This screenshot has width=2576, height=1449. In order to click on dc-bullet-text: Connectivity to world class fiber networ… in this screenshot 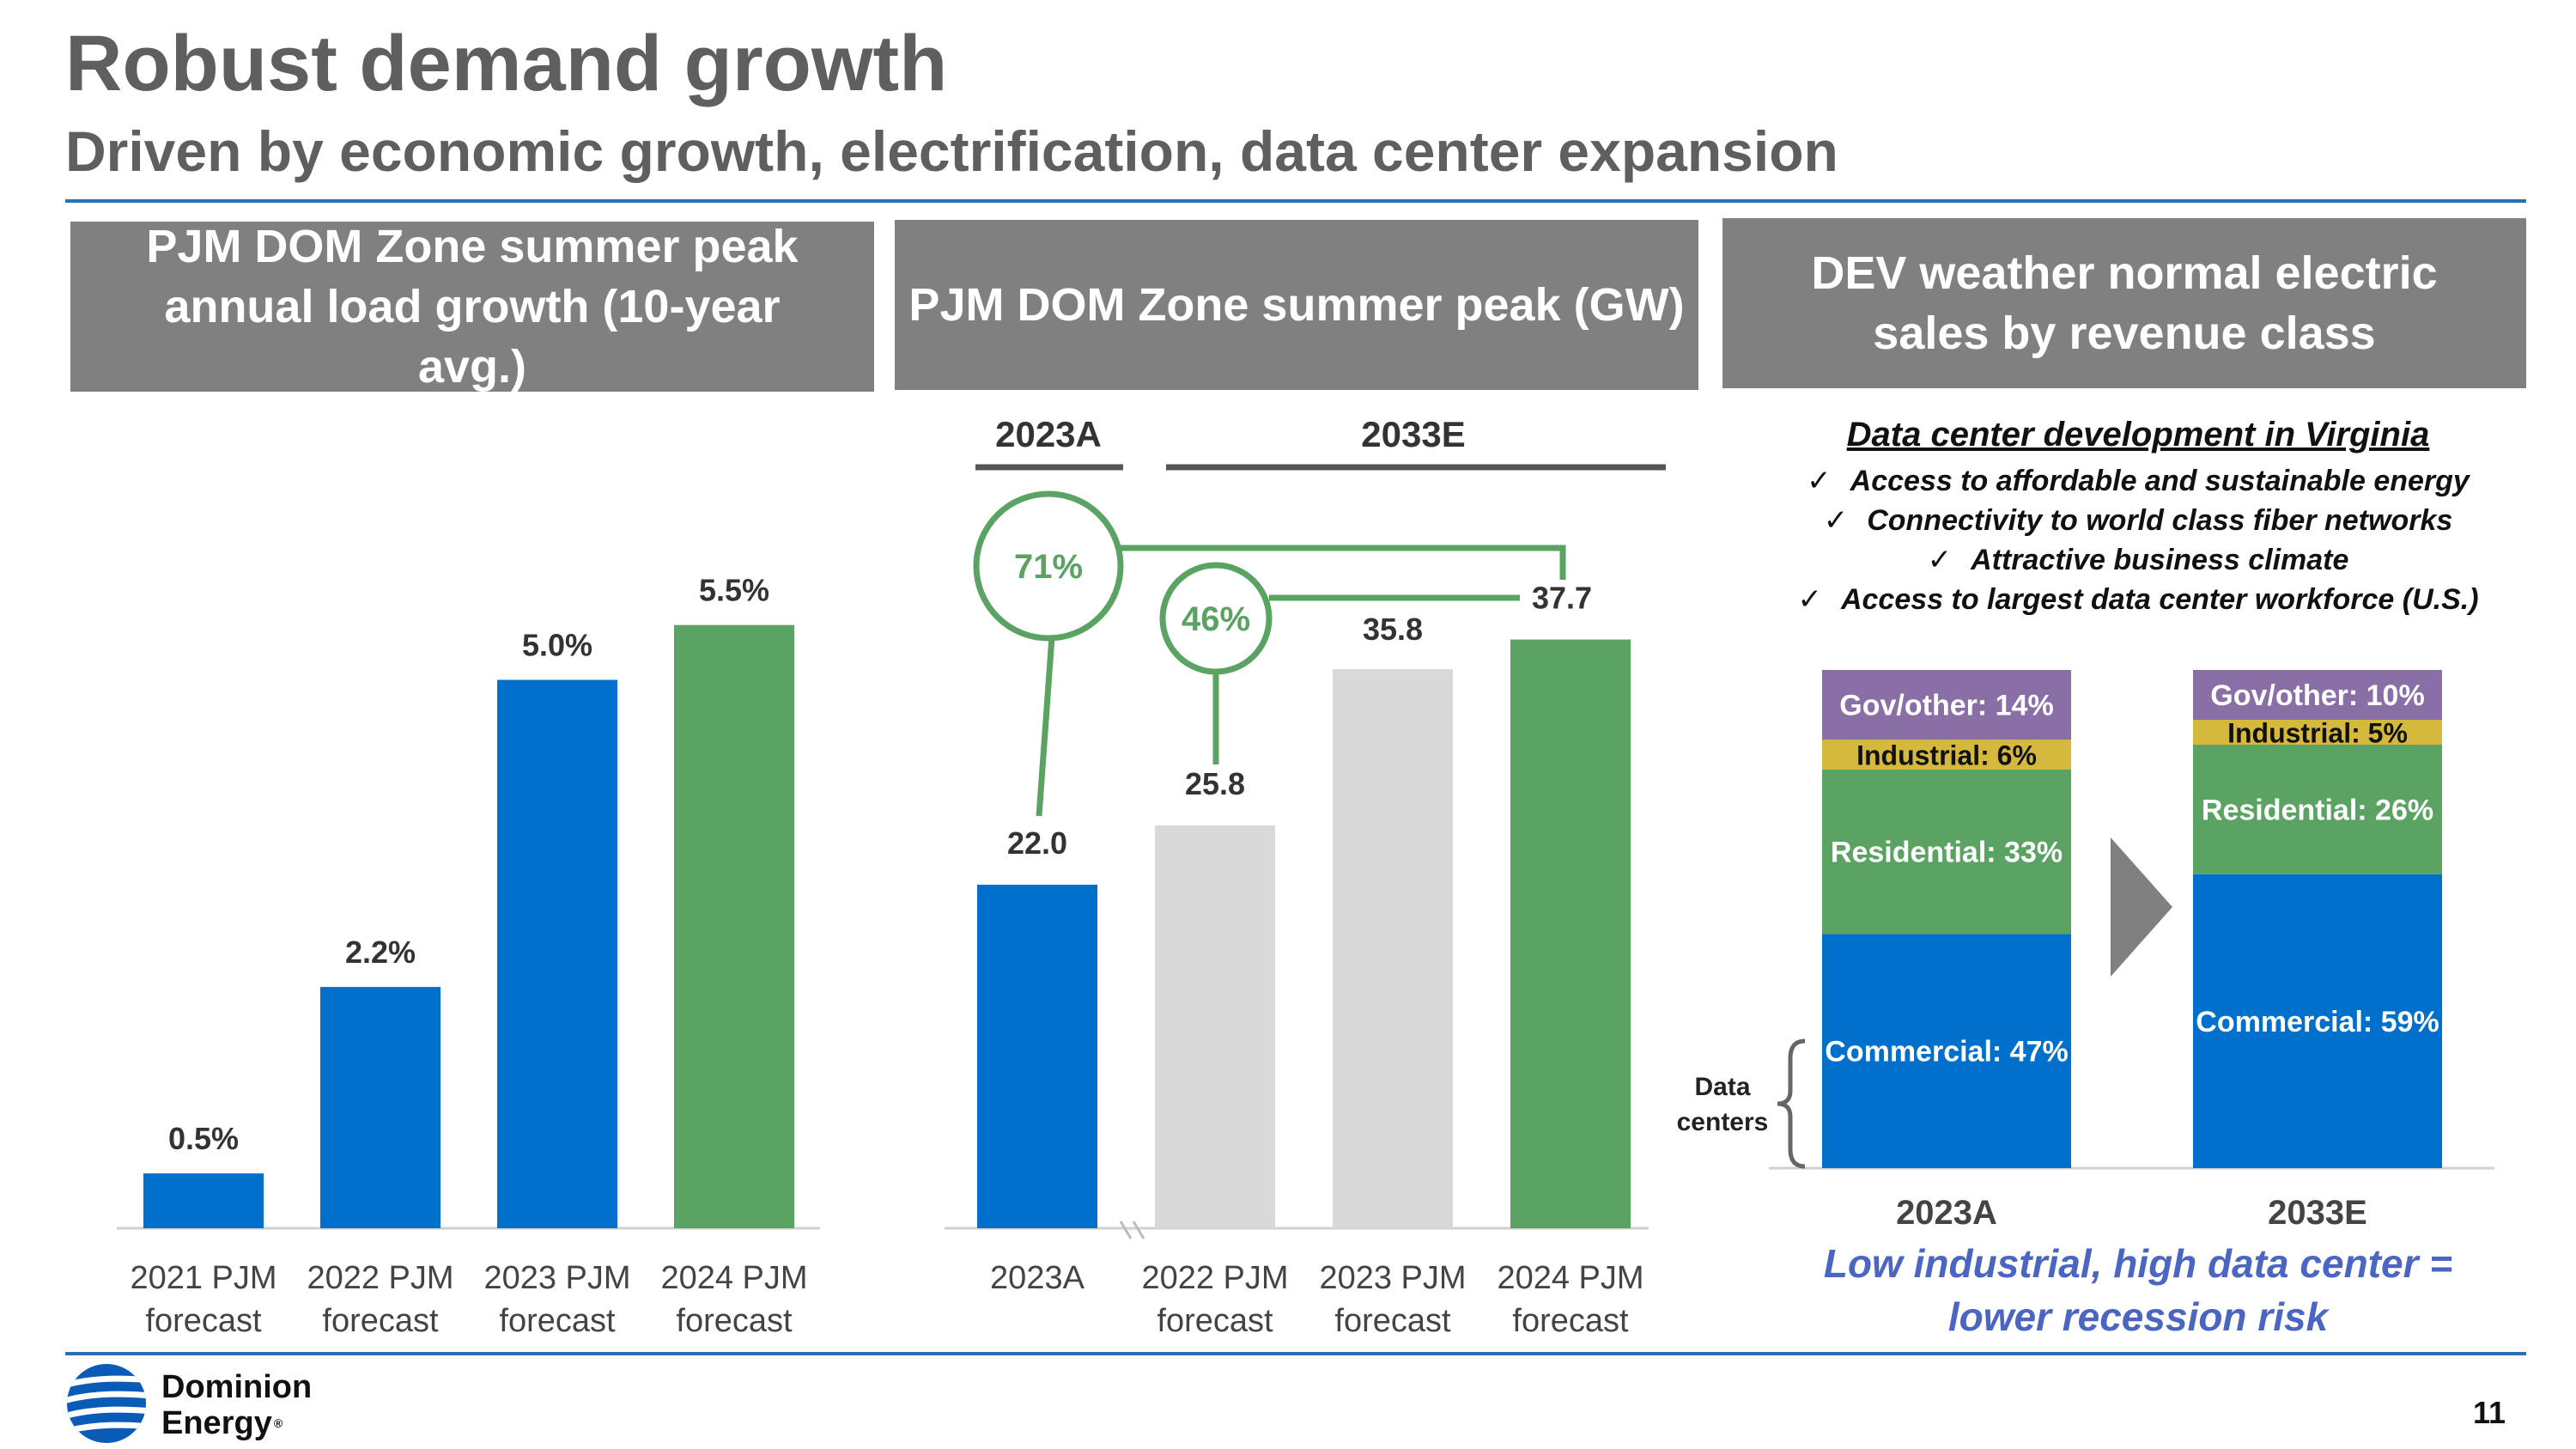, I will do `click(2160, 520)`.